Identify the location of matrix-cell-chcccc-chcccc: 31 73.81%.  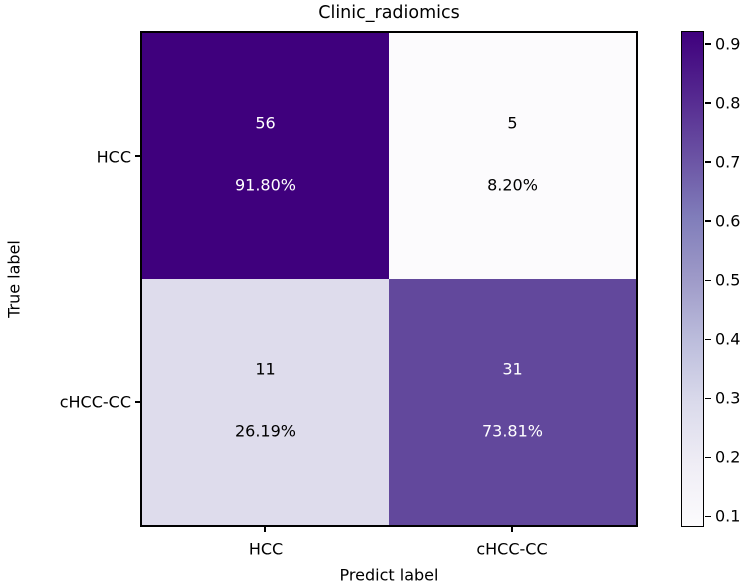
(512, 402).